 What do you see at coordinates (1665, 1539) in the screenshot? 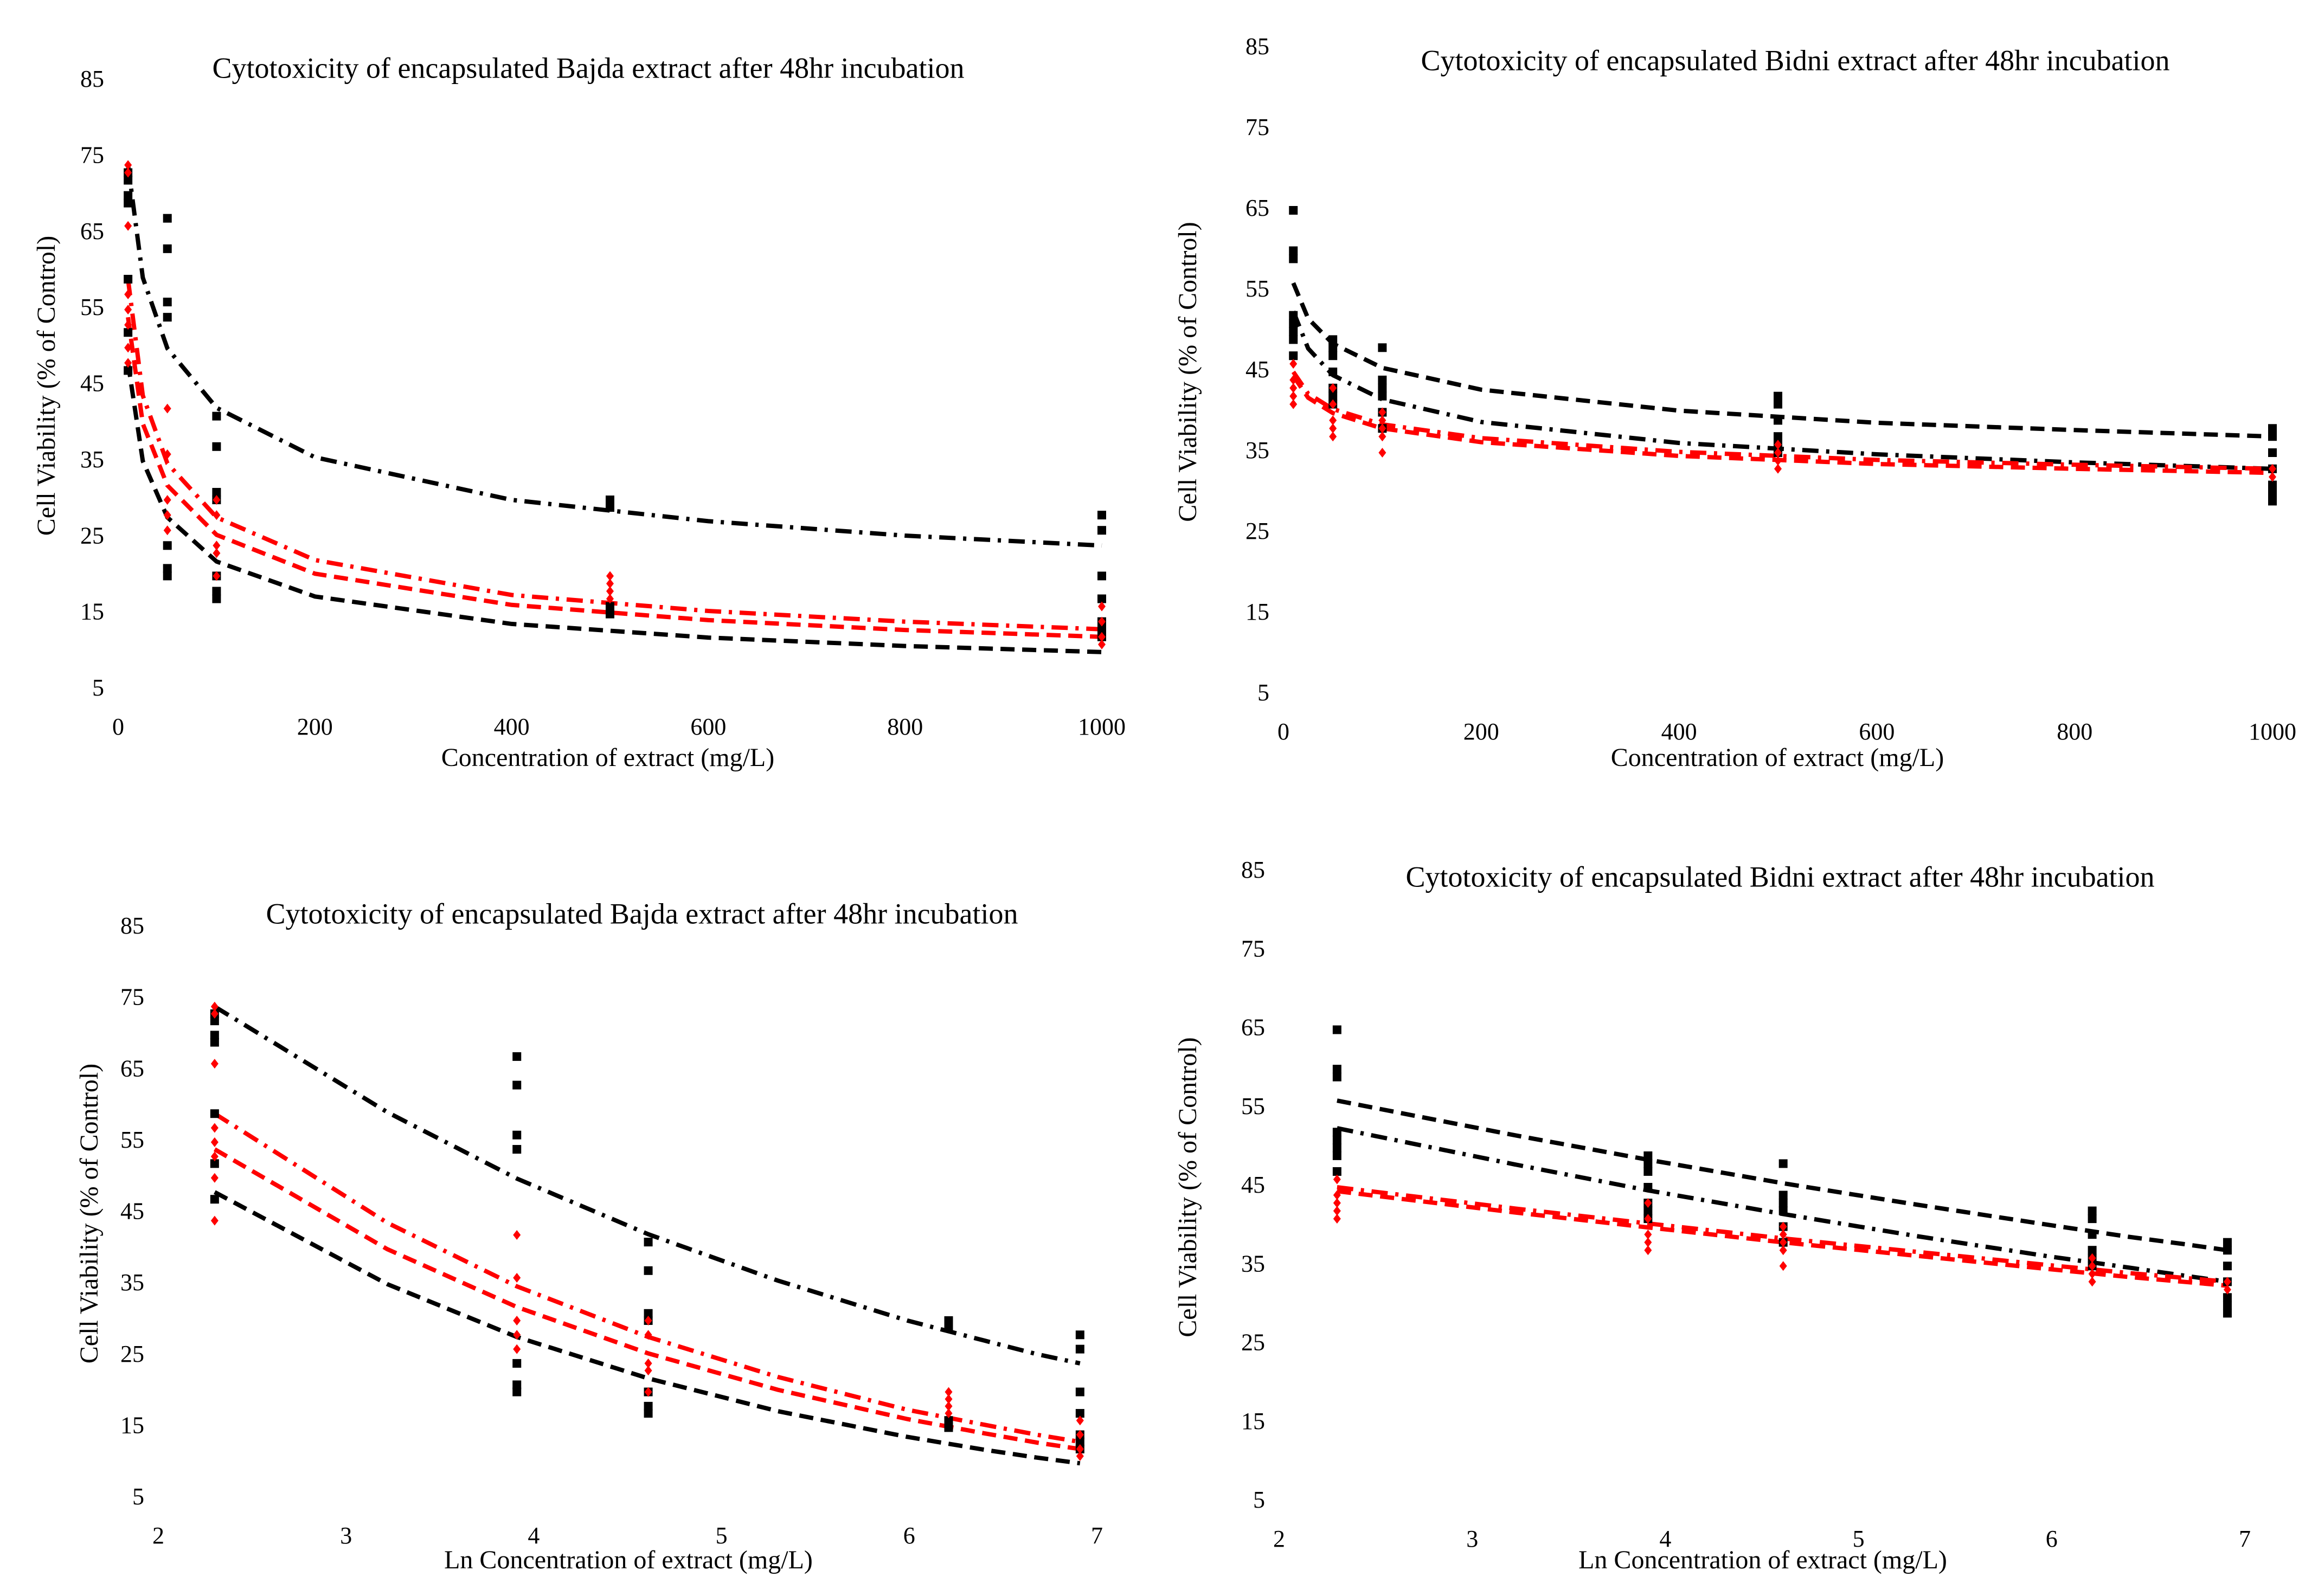
I see `x-tick-label: 4` at bounding box center [1665, 1539].